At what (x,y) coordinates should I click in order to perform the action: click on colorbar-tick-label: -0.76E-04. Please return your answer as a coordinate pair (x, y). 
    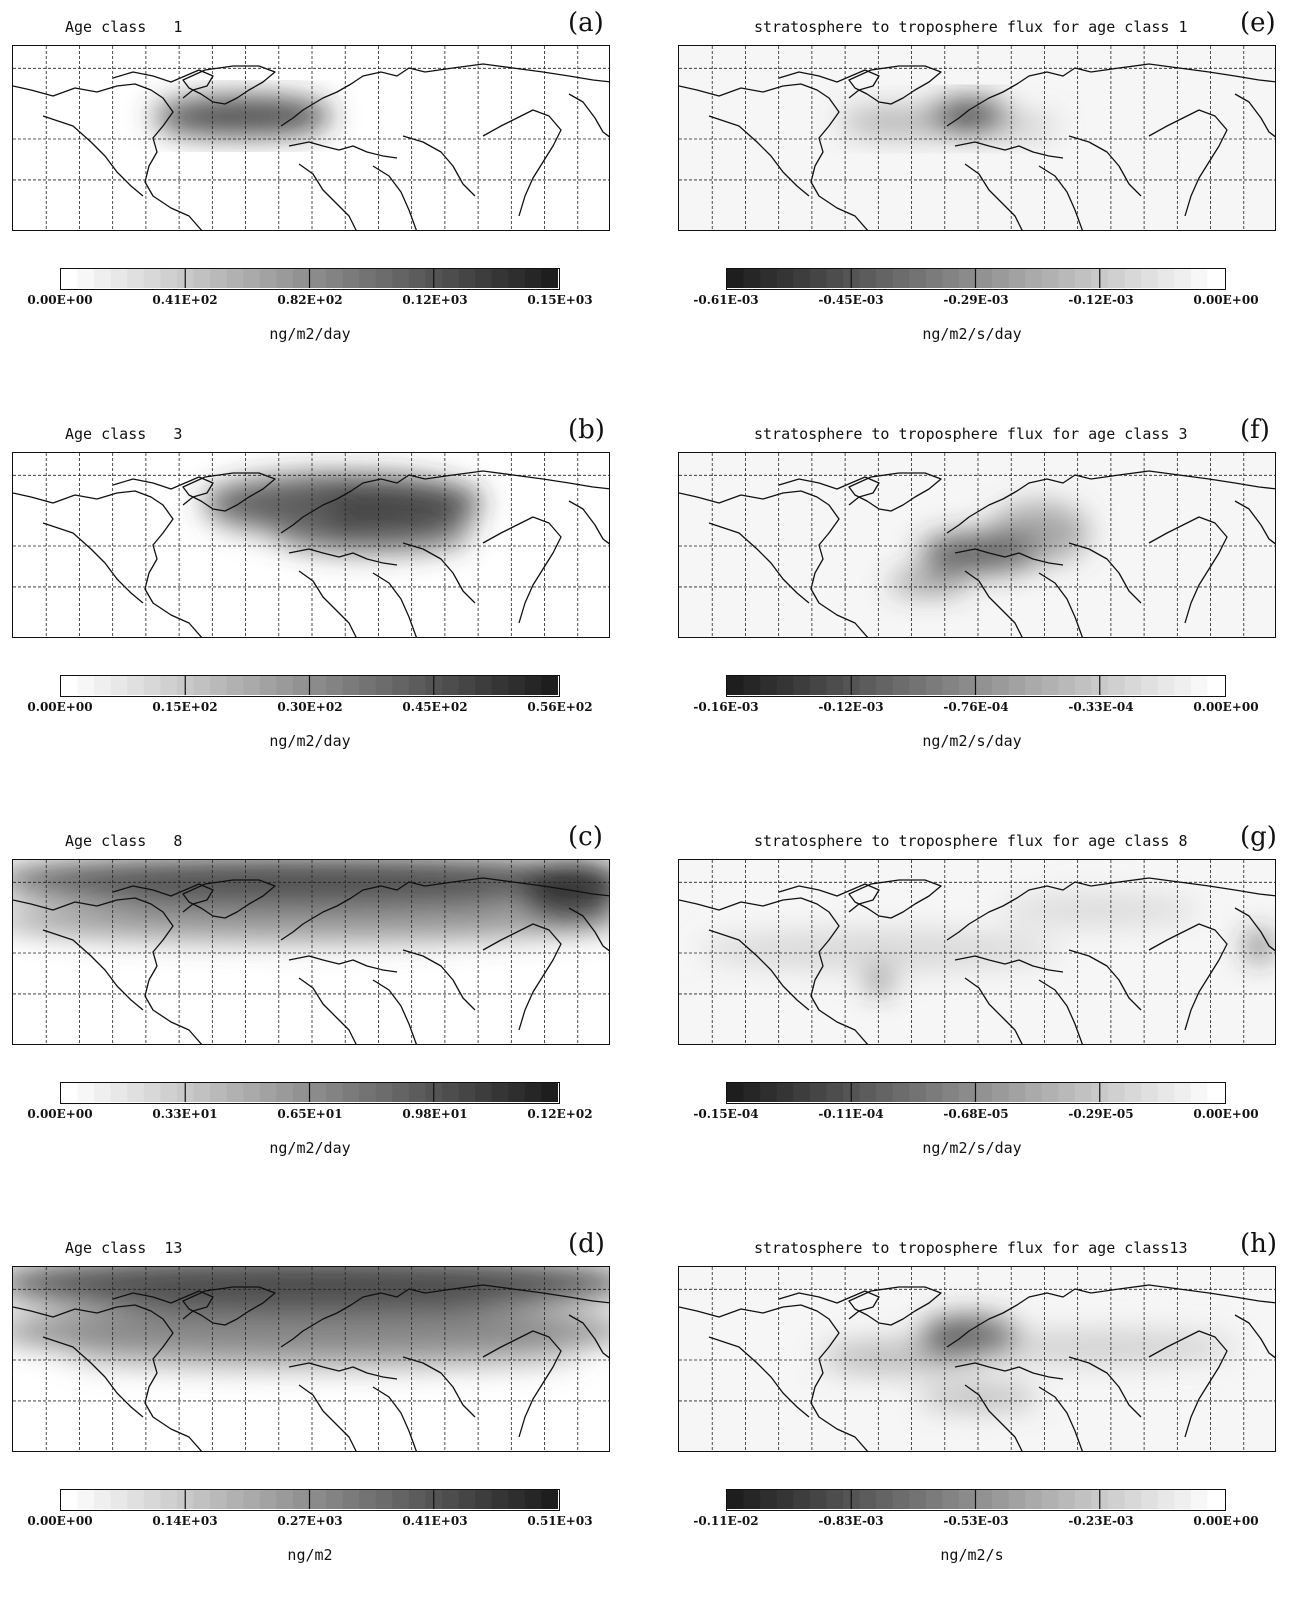
    Looking at the image, I should click on (976, 707).